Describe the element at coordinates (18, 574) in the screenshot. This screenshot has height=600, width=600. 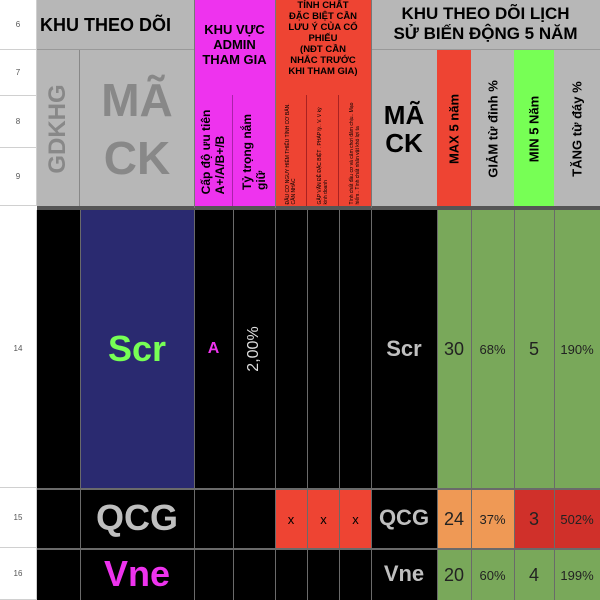
I see `row-number: 16` at that location.